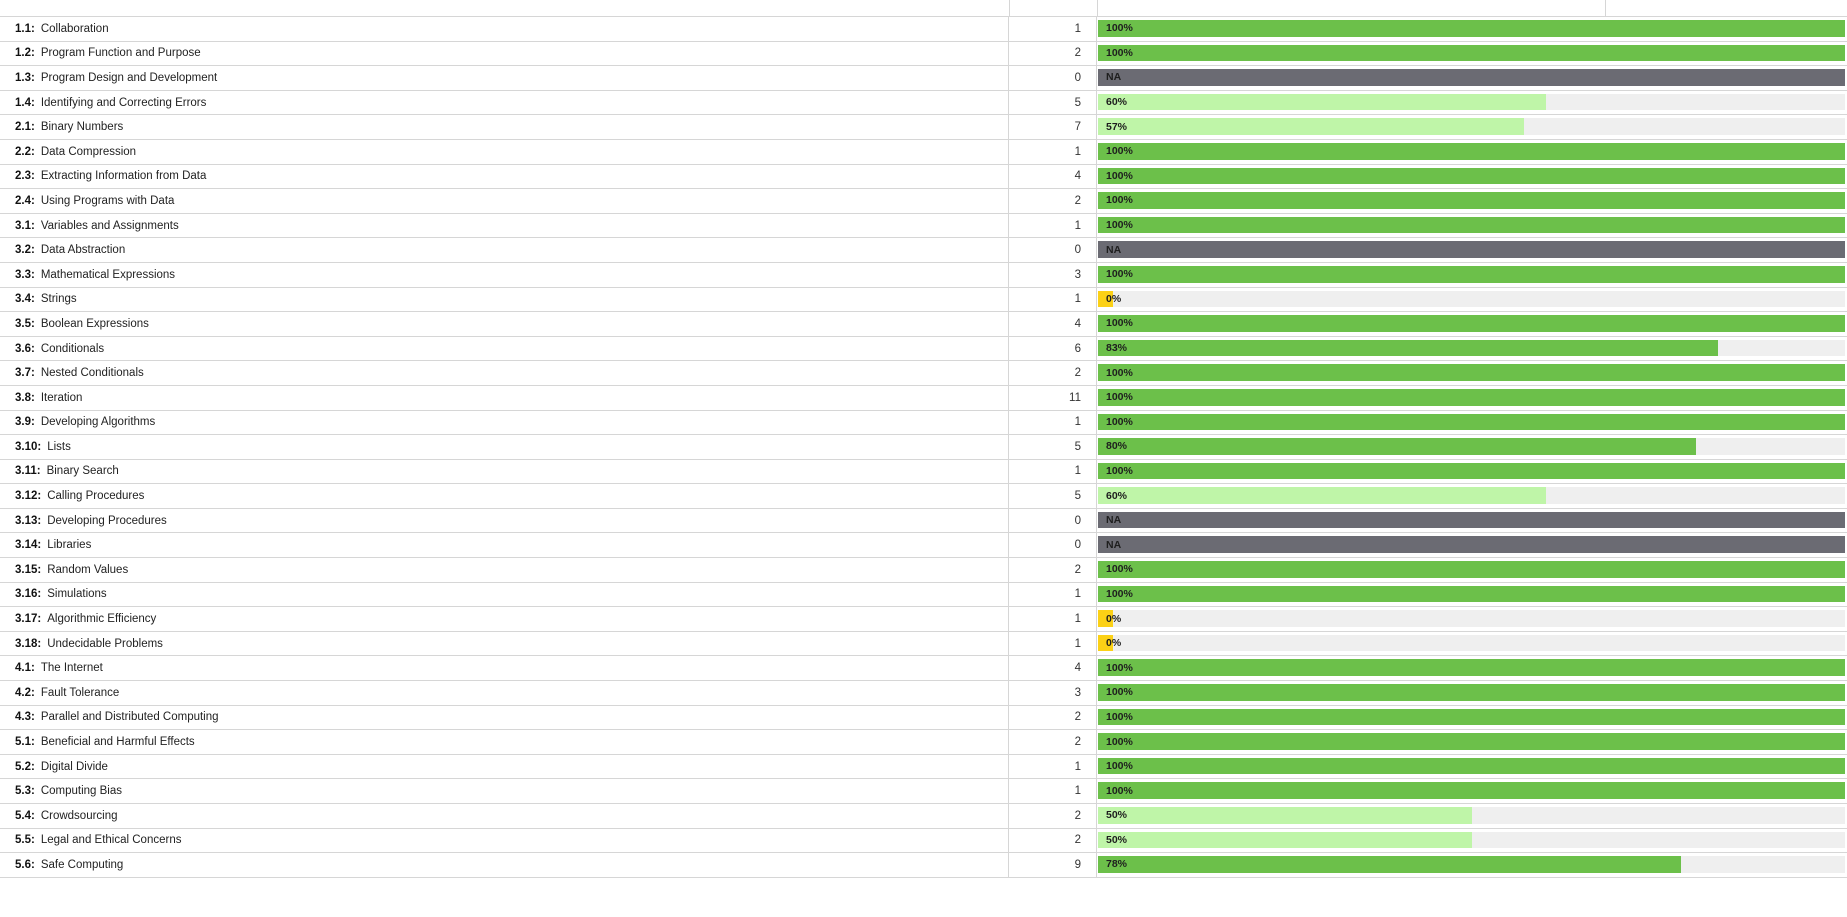 The image size is (1847, 917). I want to click on table-row: 3.14: Libraries 0 NA, so click(923, 546).